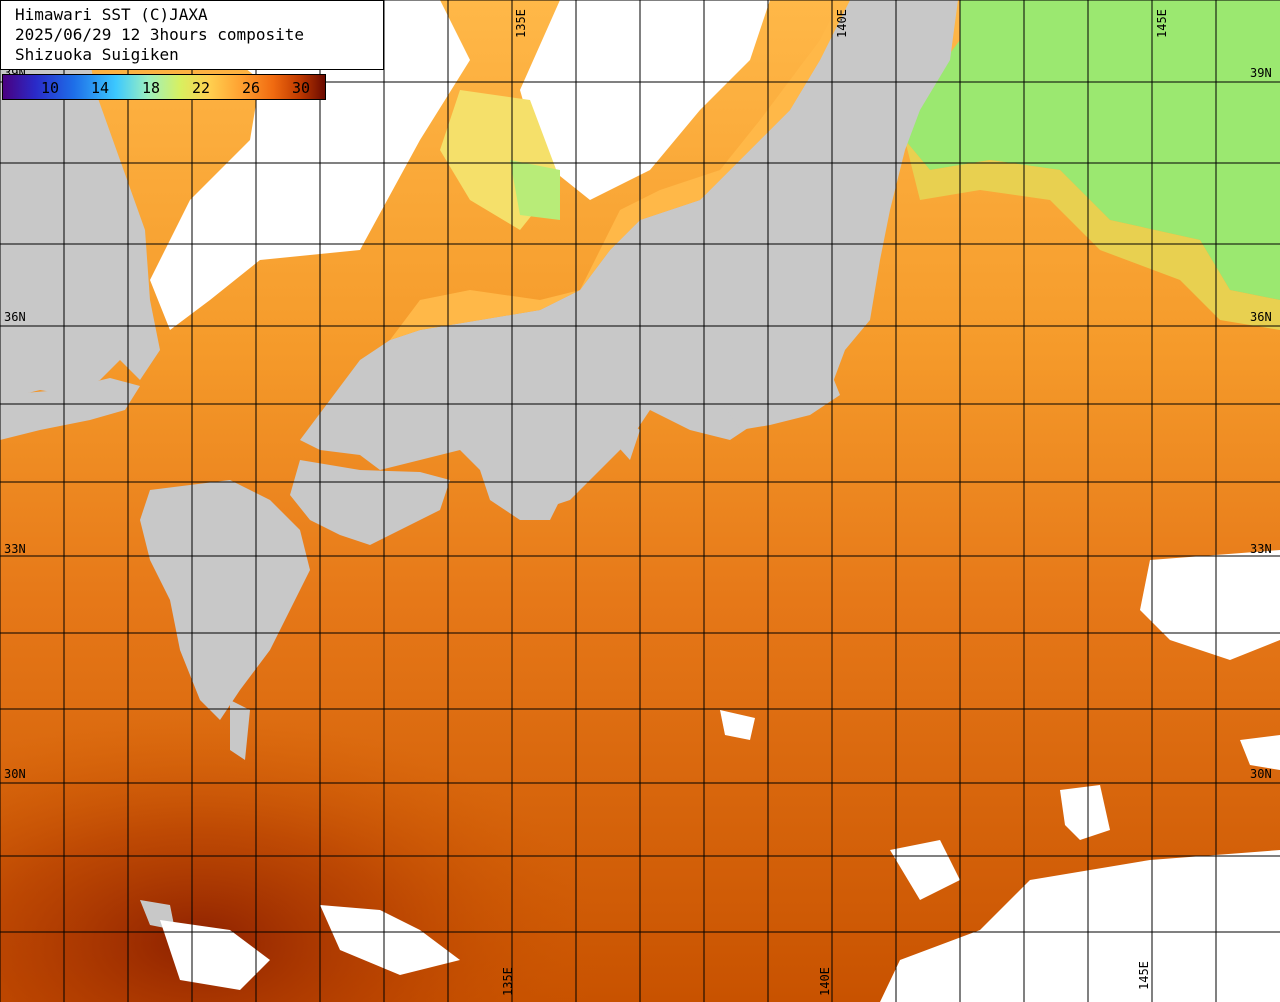  Describe the element at coordinates (1260, 752) in the screenshot. I see `cloud-east-small` at that location.